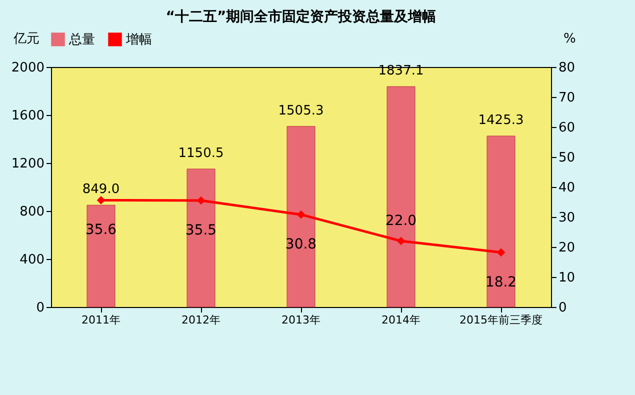  Describe the element at coordinates (27, 116) in the screenshot. I see `y-tick-label: 1600` at that location.